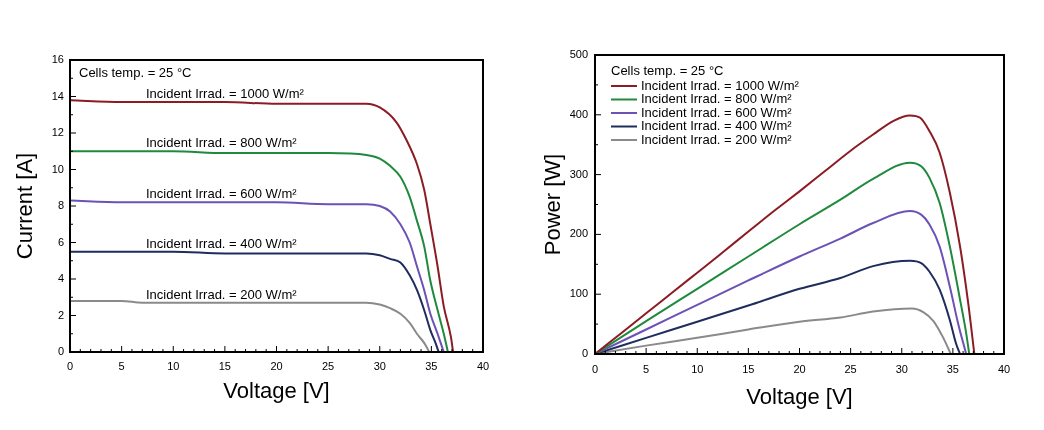 This screenshot has height=430, width=1044. Describe the element at coordinates (578, 113) in the screenshot. I see `y-tick-label: 400` at that location.